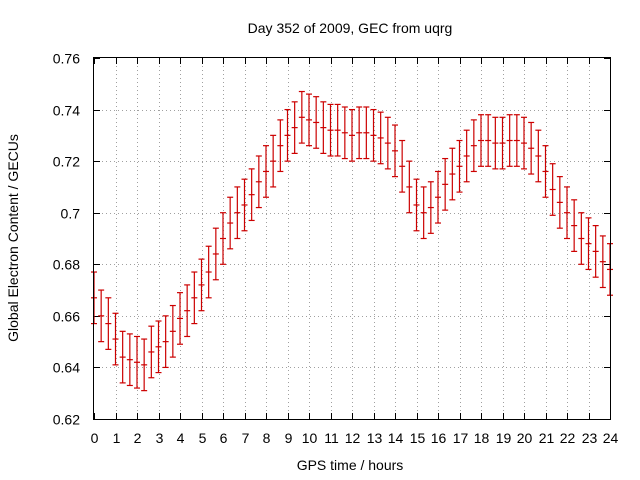 Image resolution: width=640 pixels, height=480 pixels. I want to click on y-tick-label: 0.76, so click(66, 59).